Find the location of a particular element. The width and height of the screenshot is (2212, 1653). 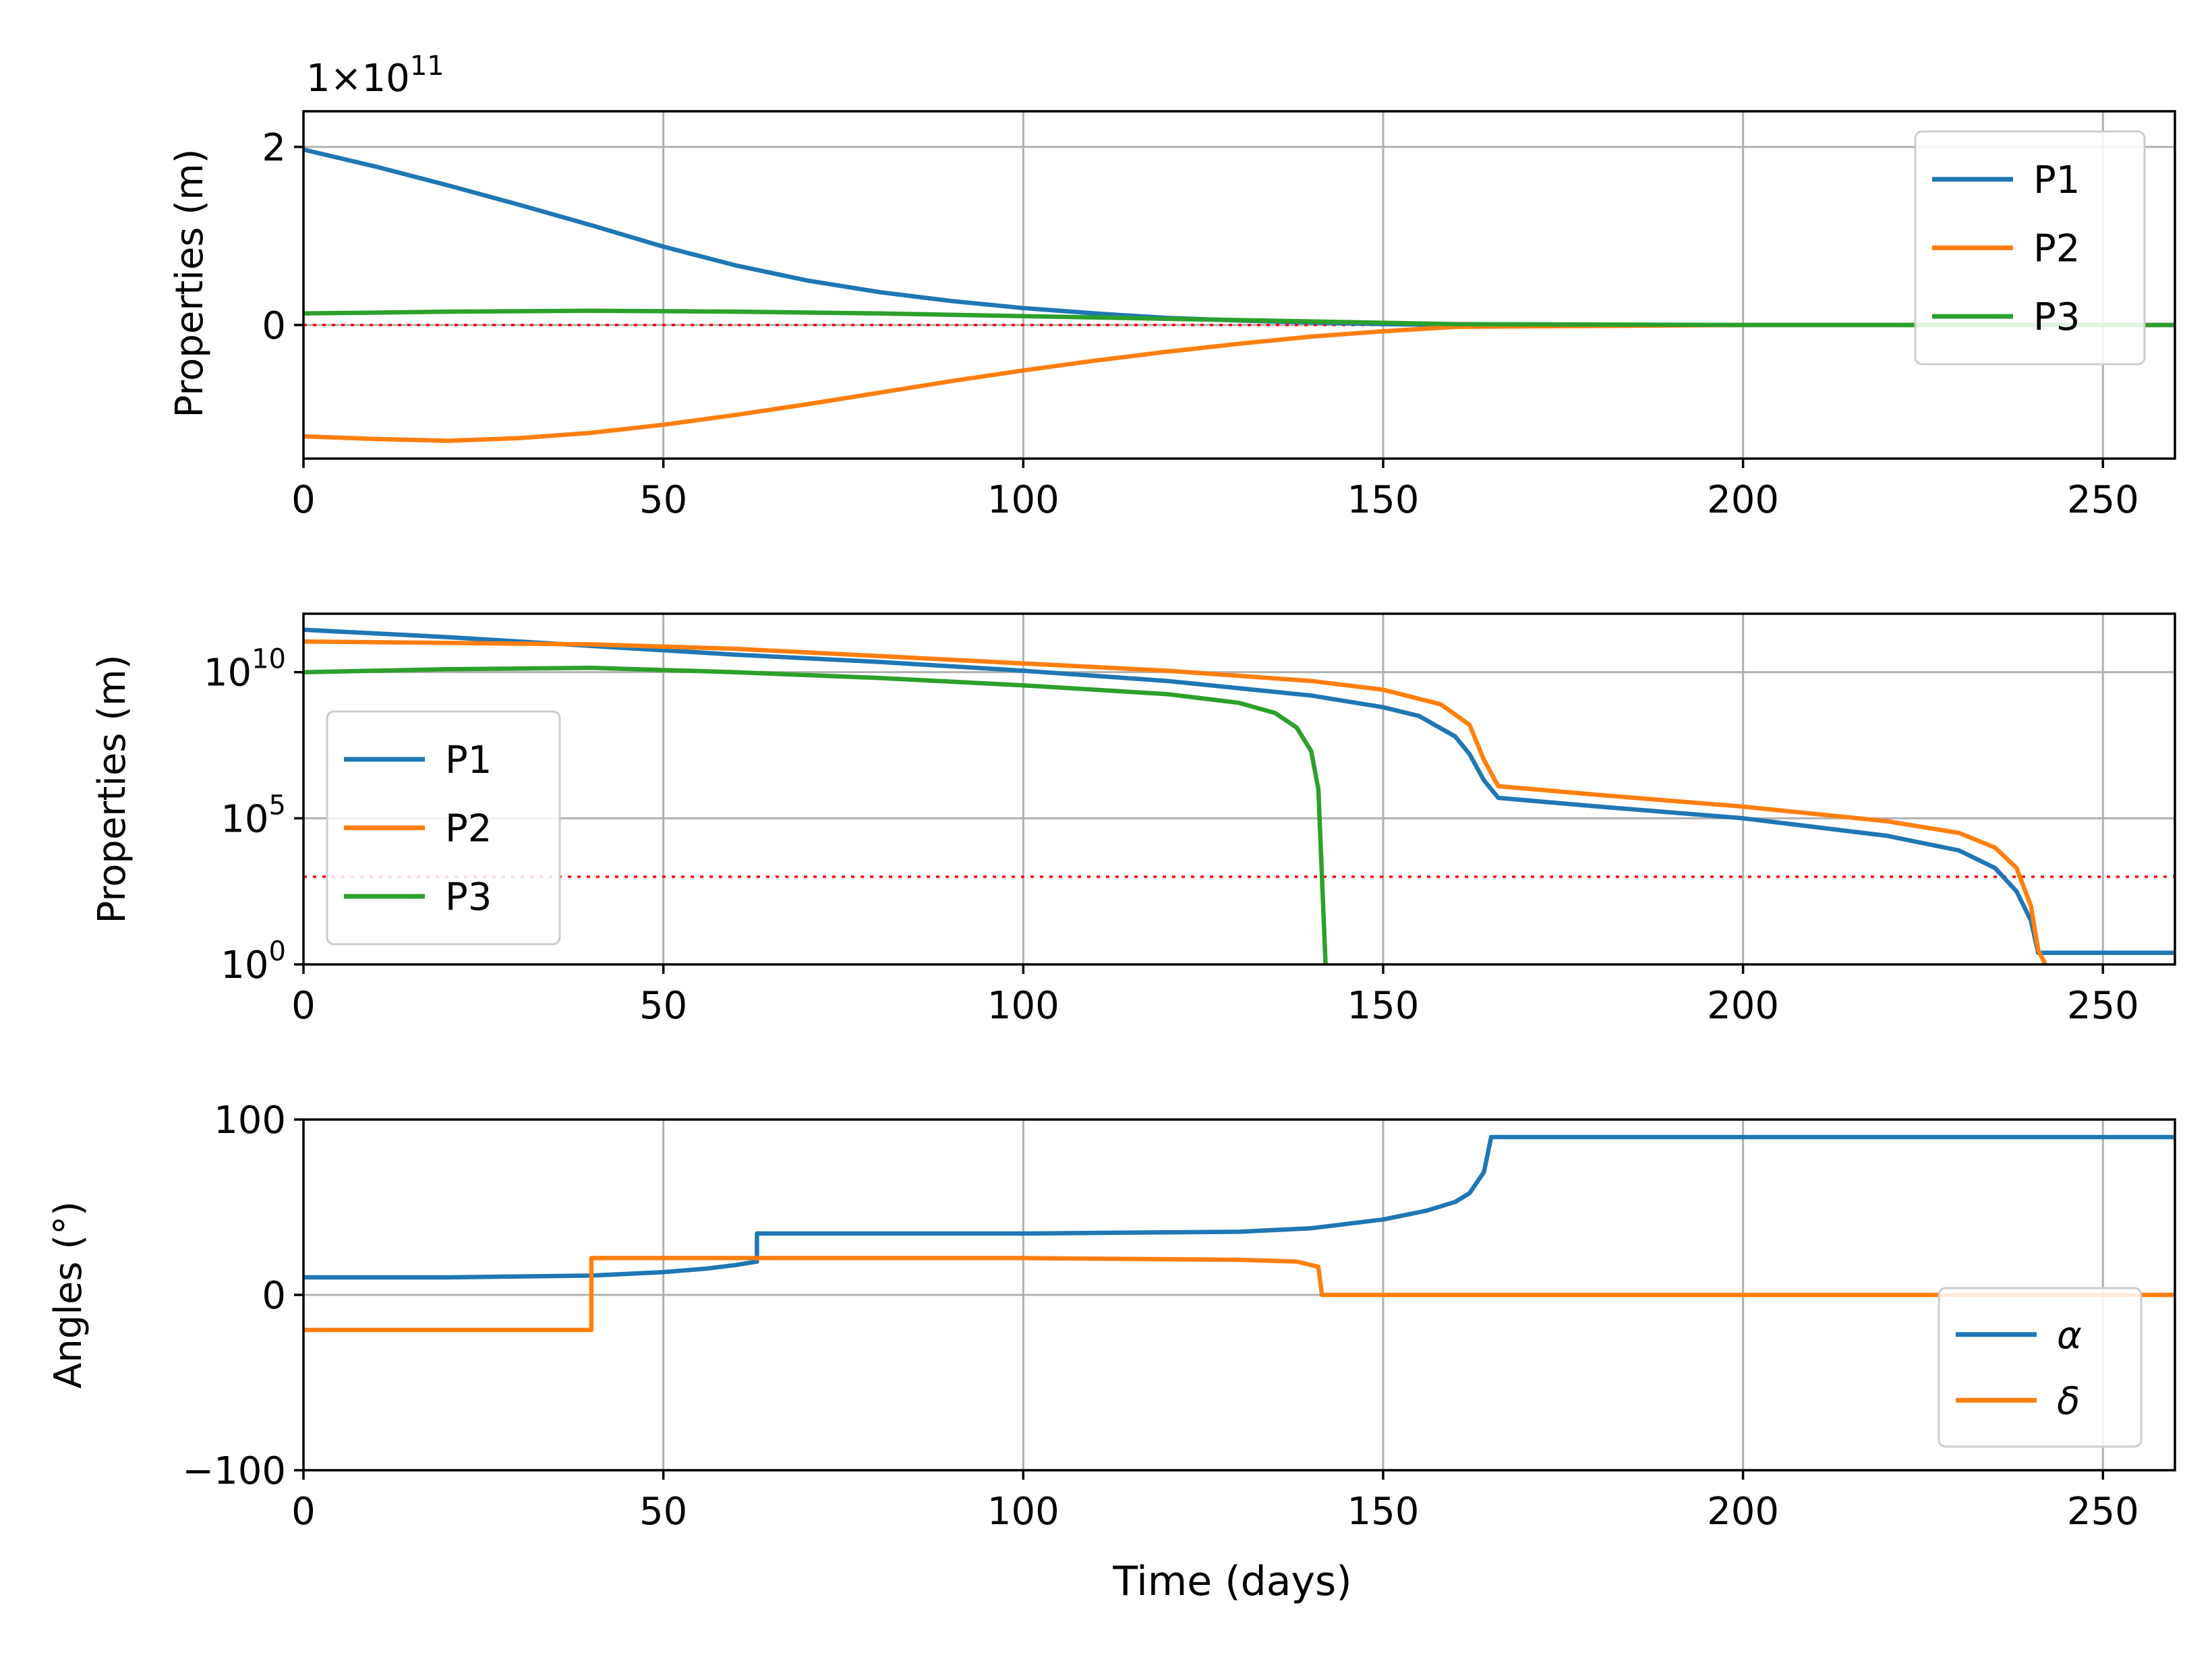

legend-label-δ: δ is located at coordinates (2068, 1401).